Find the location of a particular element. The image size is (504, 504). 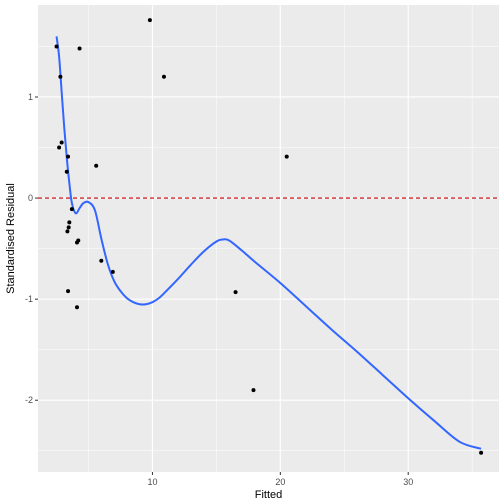

y-tick-label: 0 is located at coordinates (30, 198).